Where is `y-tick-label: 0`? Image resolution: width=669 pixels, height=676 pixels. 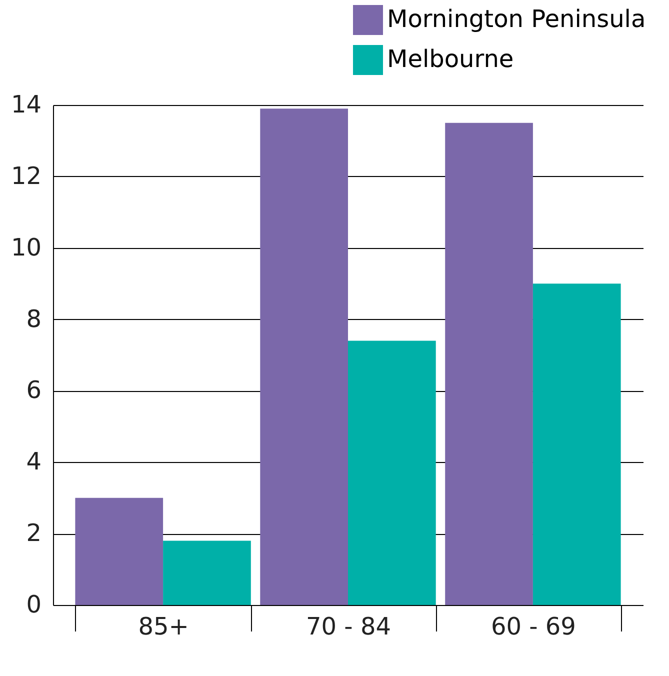
y-tick-label: 0 is located at coordinates (34, 604).